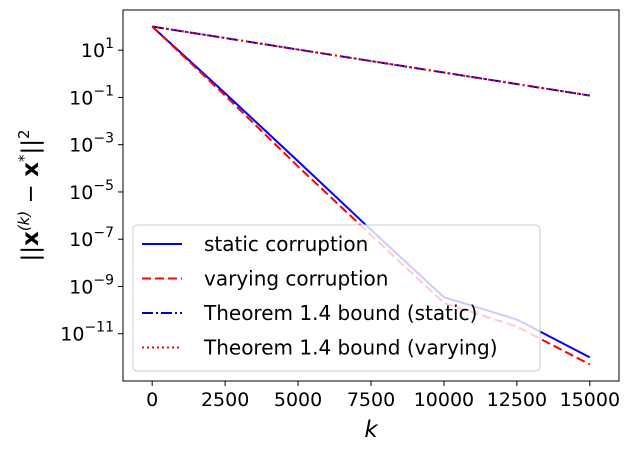  I want to click on y-axis-label: ||x(k) − x*||2, so click(29, 195).